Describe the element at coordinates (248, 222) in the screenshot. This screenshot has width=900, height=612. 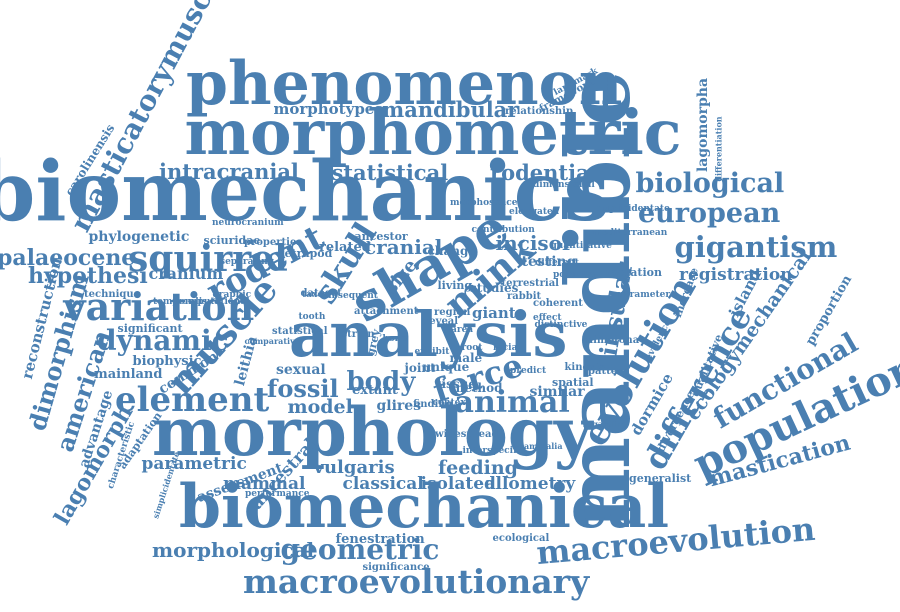
I see `cloud-word: neurocranium` at that location.